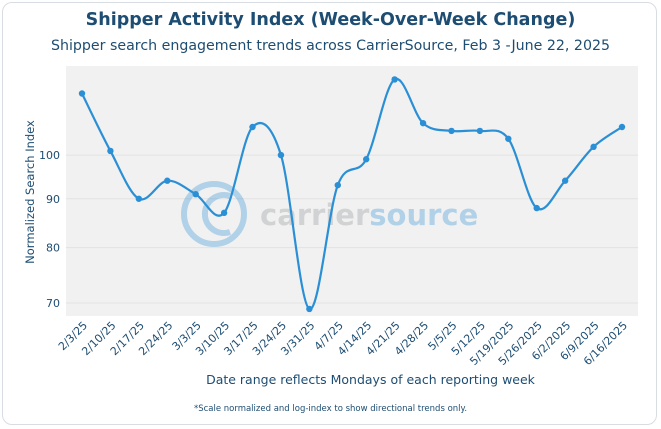 Image resolution: width=661 pixels, height=429 pixels. I want to click on y-tick-label: 100, so click(49, 155).